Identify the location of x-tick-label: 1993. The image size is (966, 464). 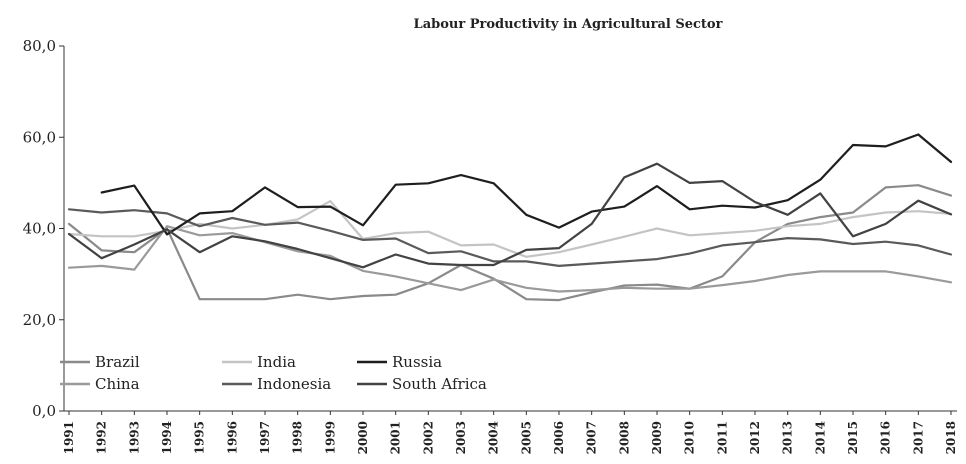
(134, 437).